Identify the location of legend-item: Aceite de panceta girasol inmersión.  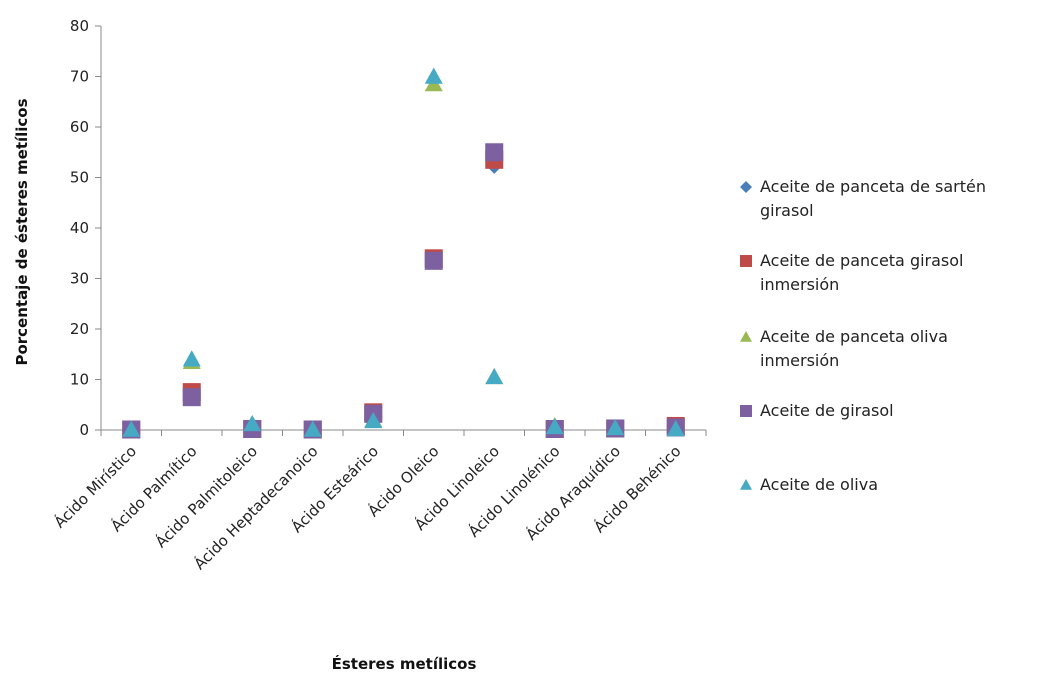
(852, 272).